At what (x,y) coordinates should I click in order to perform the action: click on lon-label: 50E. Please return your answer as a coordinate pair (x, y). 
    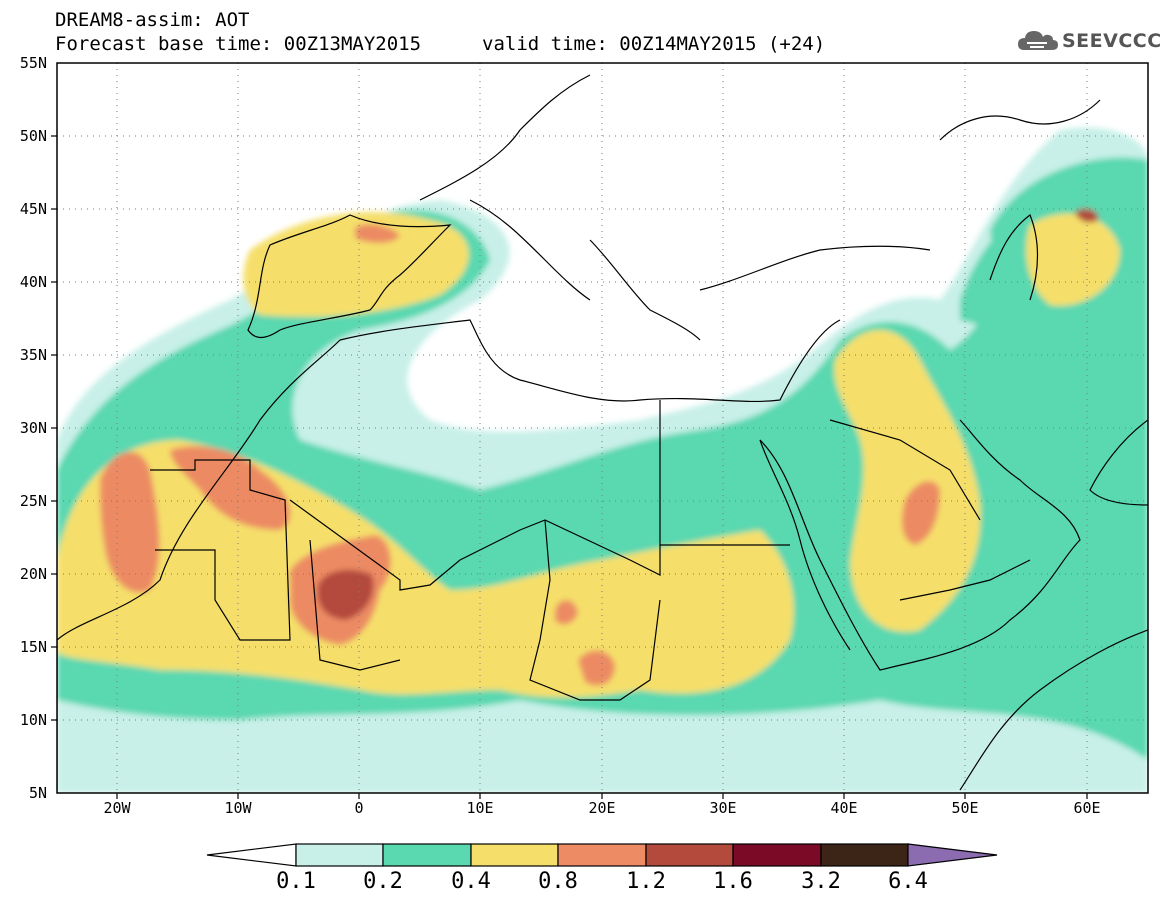
    Looking at the image, I should click on (965, 808).